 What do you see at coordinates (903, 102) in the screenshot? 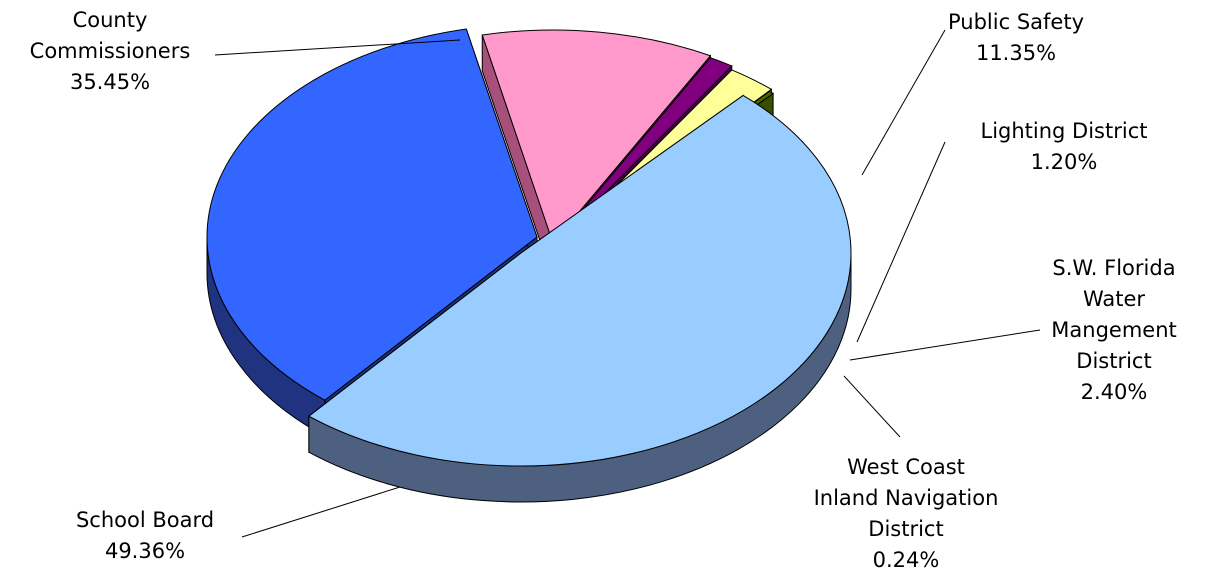
I see `leader-line-public-safety` at bounding box center [903, 102].